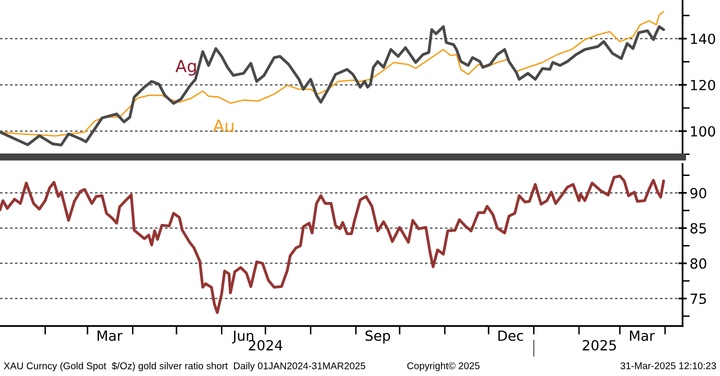 This screenshot has height=376, width=720. What do you see at coordinates (599, 345) in the screenshot?
I see `x2-tick-label: 2025` at bounding box center [599, 345].